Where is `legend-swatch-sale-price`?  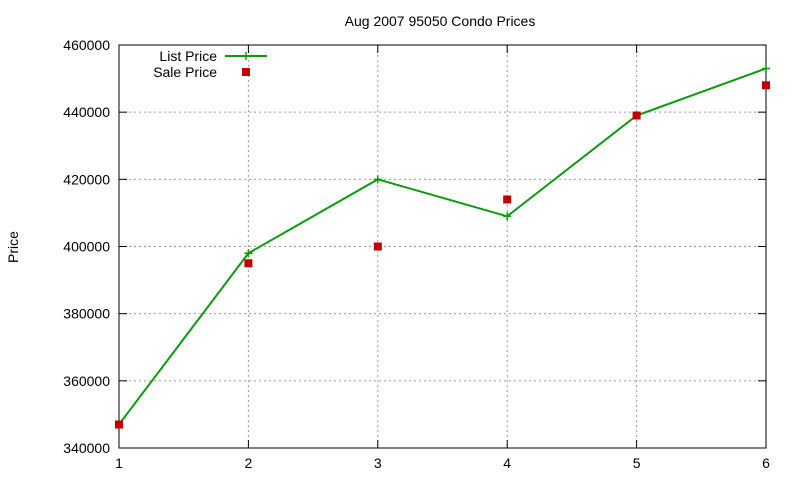 legend-swatch-sale-price is located at coordinates (246, 72).